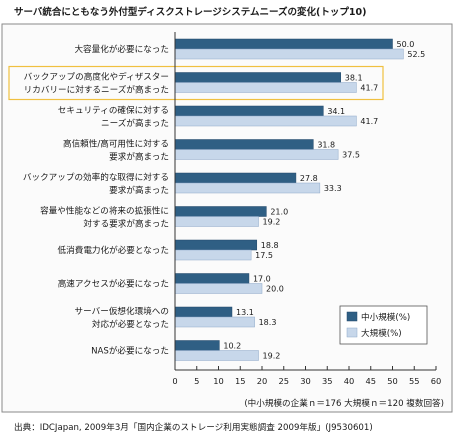  What do you see at coordinates (309, 178) in the screenshot?
I see `value-label: 27.8` at bounding box center [309, 178].